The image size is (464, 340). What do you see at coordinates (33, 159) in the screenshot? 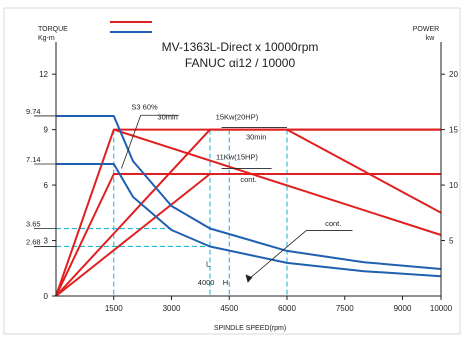
I see `y-left-mark-label-7.14: 7.14` at bounding box center [33, 159].